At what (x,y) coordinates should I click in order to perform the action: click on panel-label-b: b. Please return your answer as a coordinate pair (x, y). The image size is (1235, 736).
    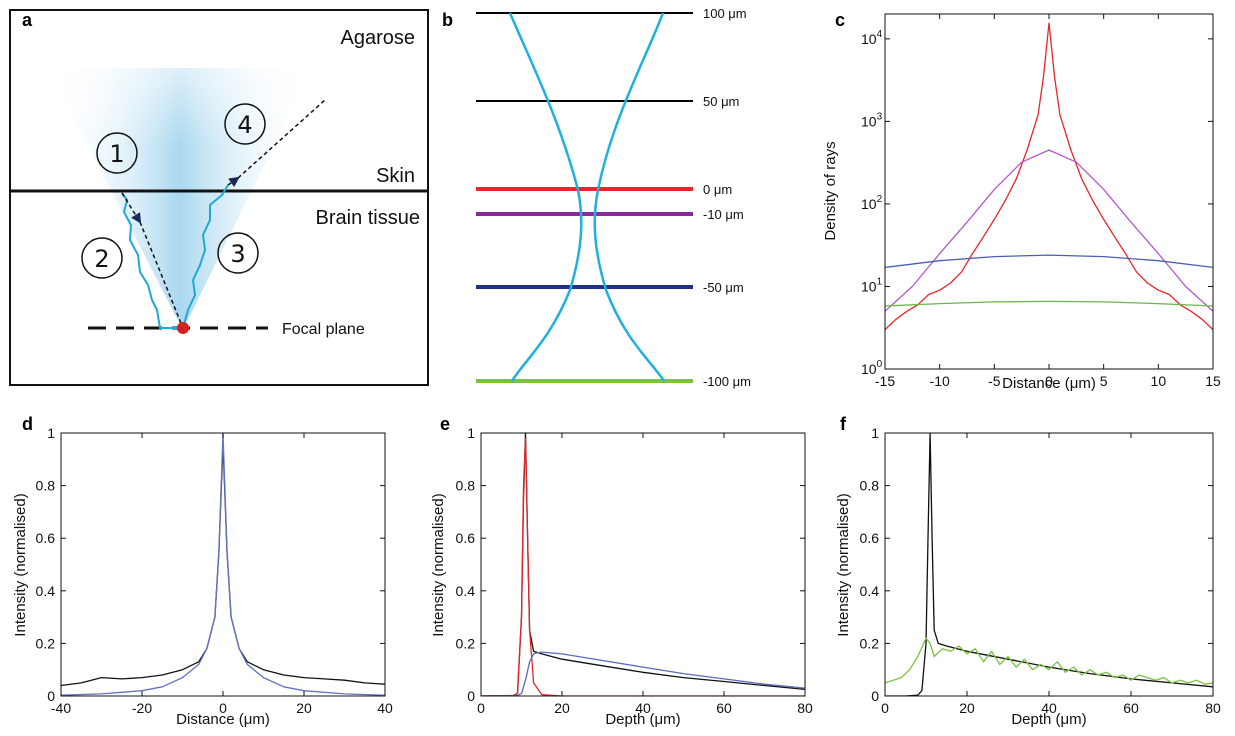
    Looking at the image, I should click on (447, 20).